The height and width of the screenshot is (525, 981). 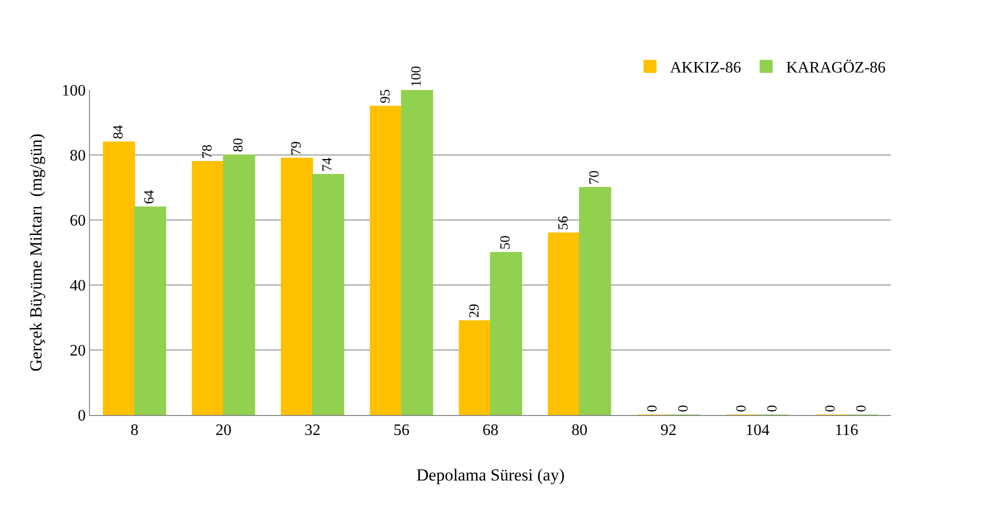 What do you see at coordinates (580, 431) in the screenshot?
I see `x-tick-label: 80` at bounding box center [580, 431].